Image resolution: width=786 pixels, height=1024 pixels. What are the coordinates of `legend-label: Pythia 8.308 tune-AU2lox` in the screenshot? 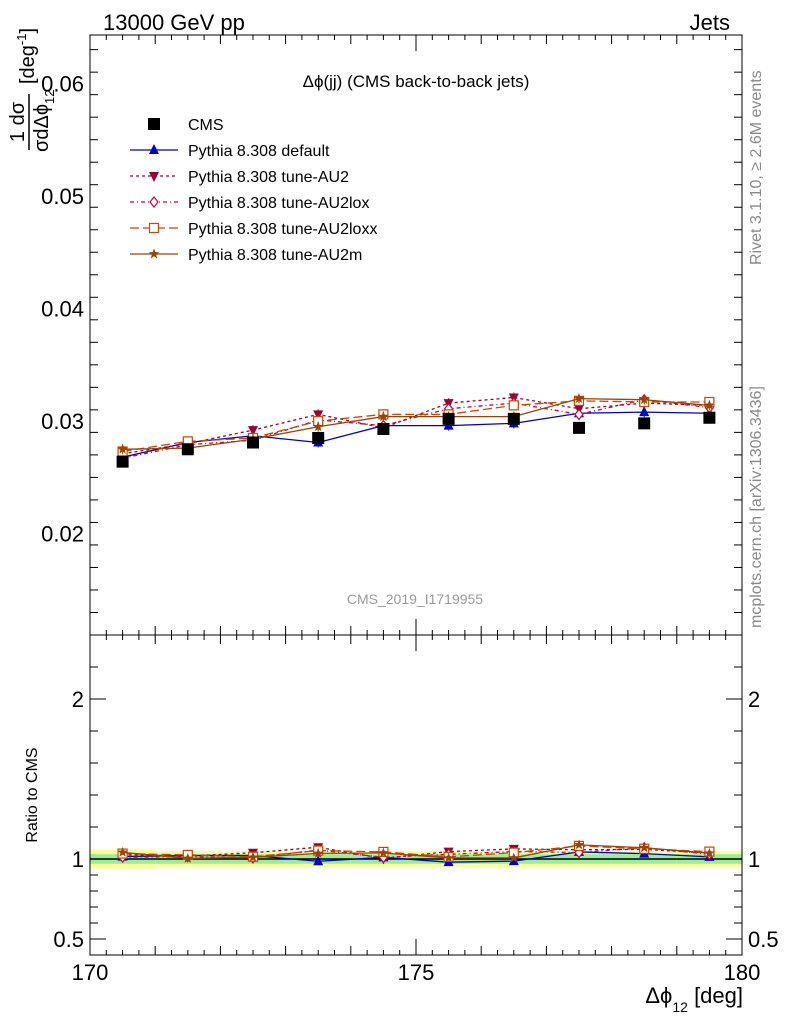 It's located at (278, 203).